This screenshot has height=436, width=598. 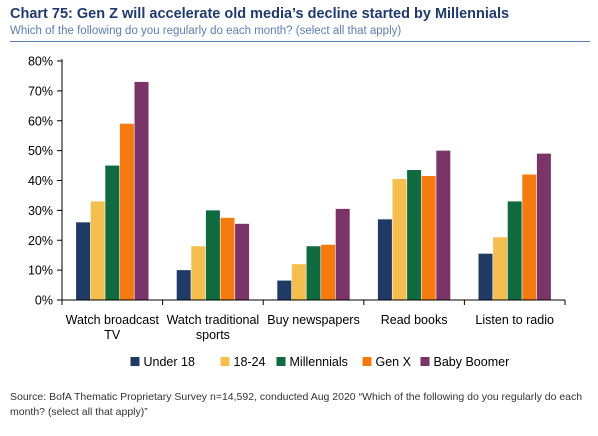 I want to click on y-tick-label: 80%, so click(x=40, y=62).